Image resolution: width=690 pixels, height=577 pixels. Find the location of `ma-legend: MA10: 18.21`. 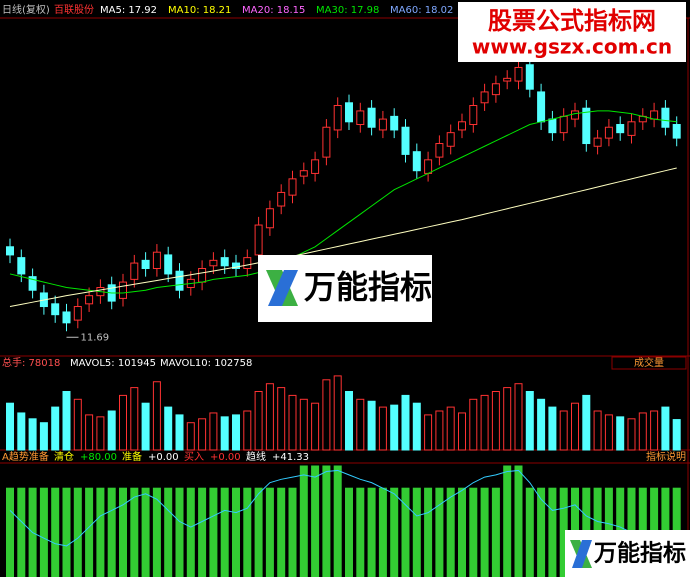

ma-legend: MA10: 18.21 is located at coordinates (199, 10).